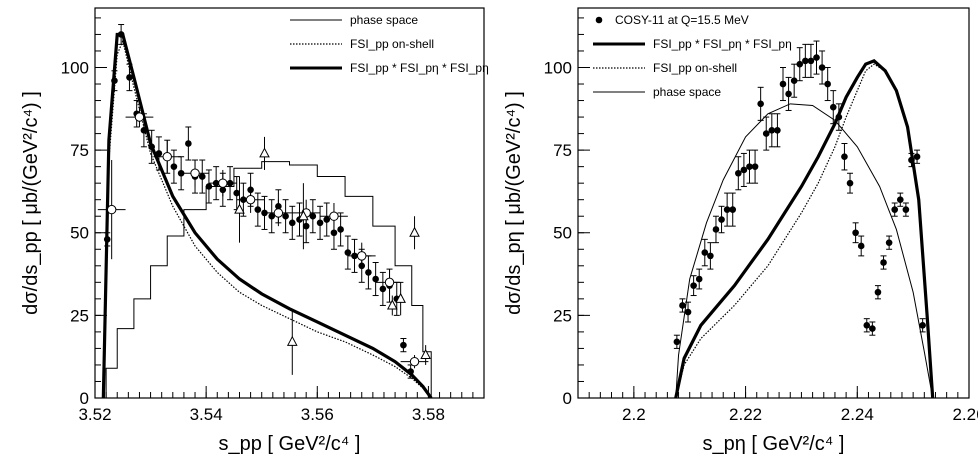 The image size is (978, 471). Describe the element at coordinates (634, 414) in the screenshot. I see `x-tick-label: 2.2` at that location.